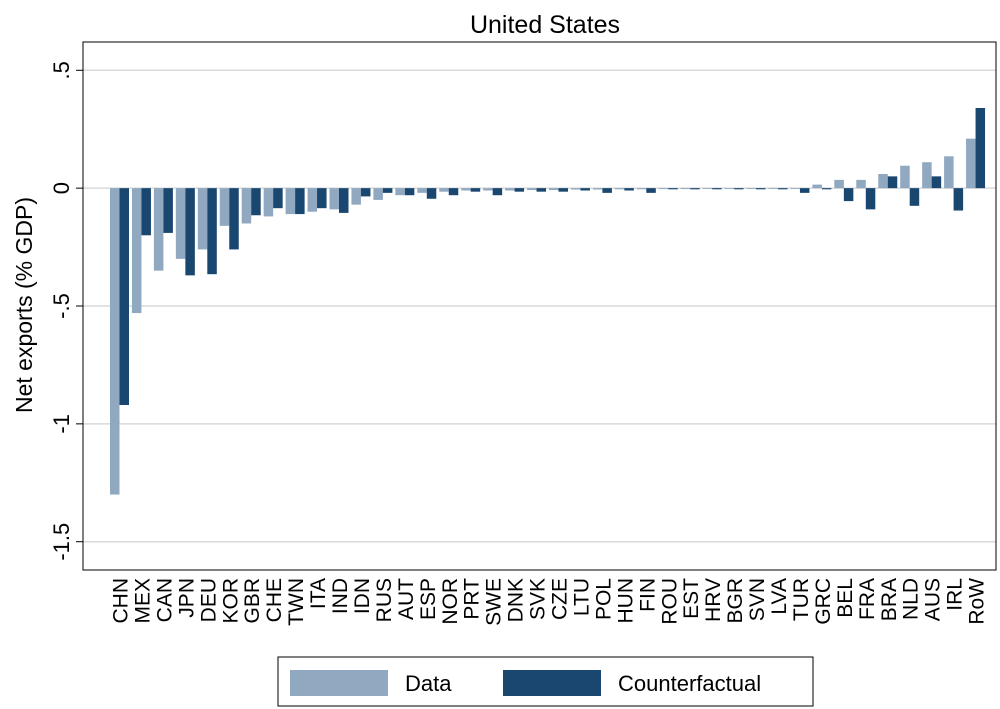  I want to click on bar-counterfactual-rou, so click(673, 189).